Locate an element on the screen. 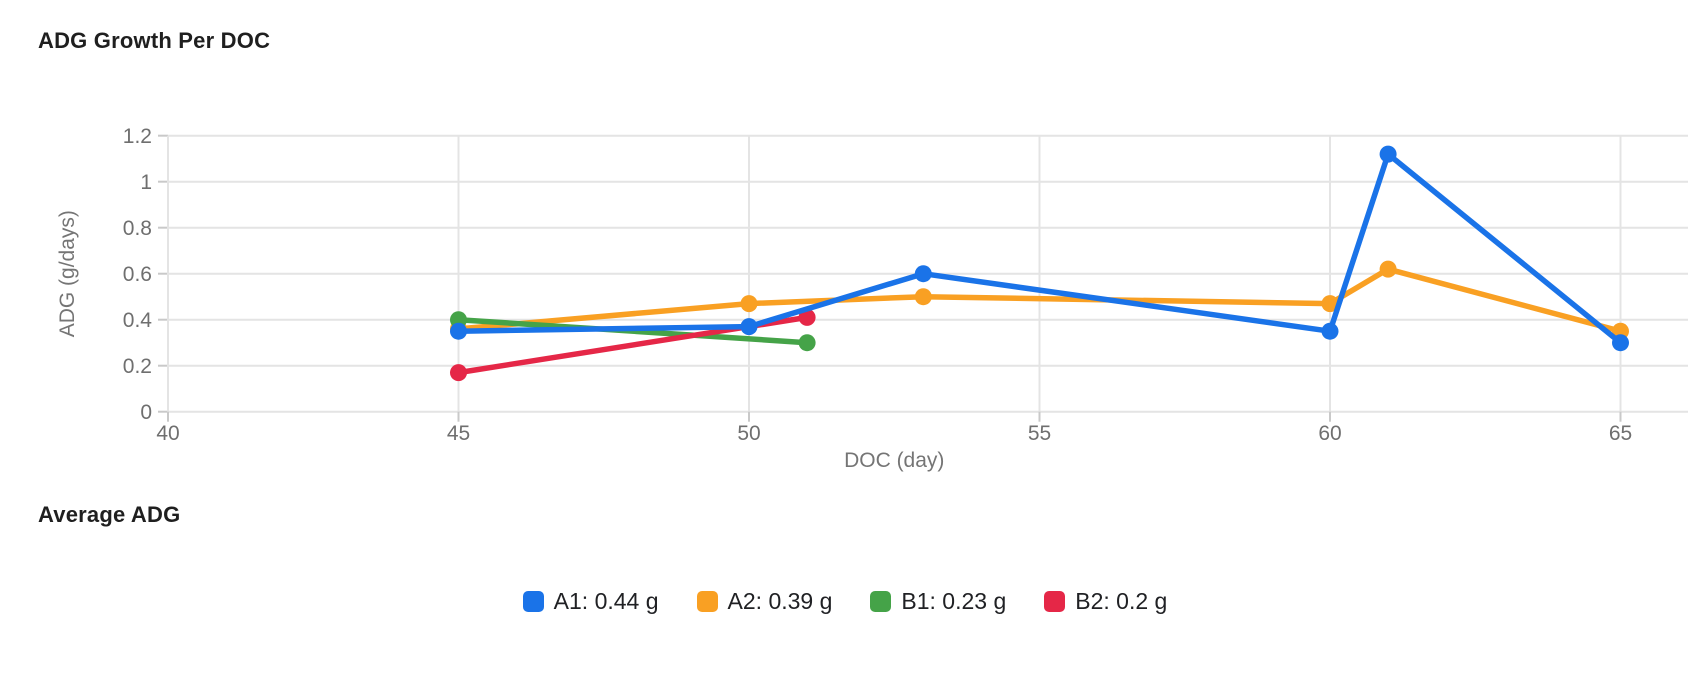 This screenshot has height=700, width=1690. x-axis-label: DOC (day) is located at coordinates (894, 460).